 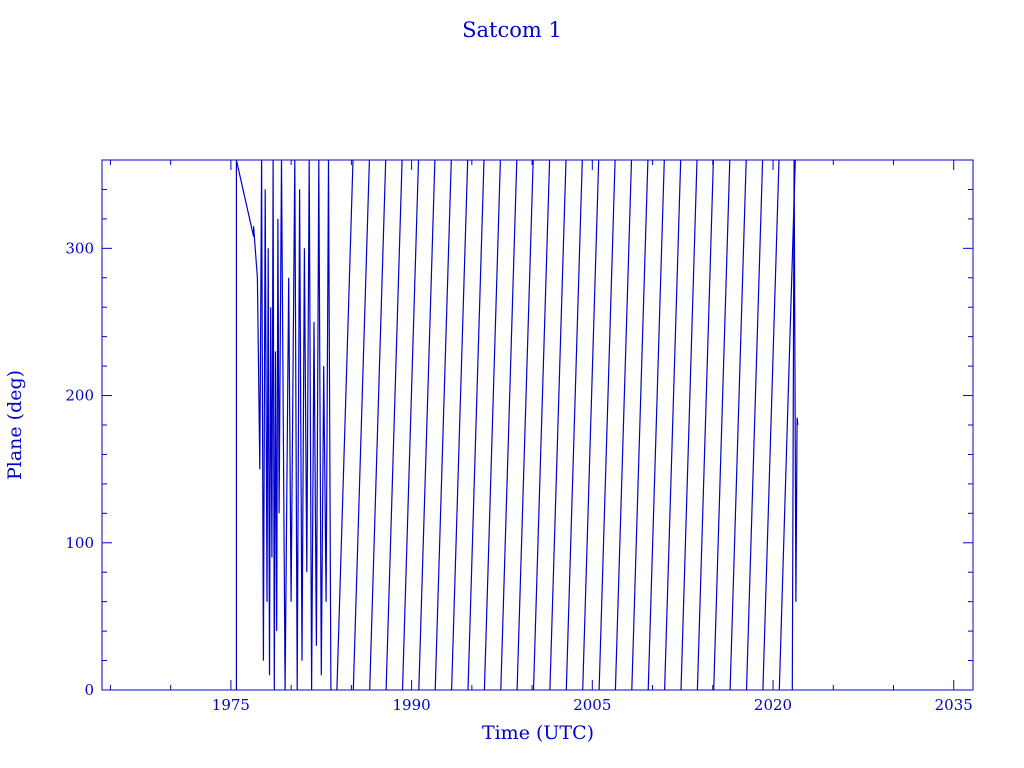 What do you see at coordinates (592, 705) in the screenshot?
I see `x-tick-label: 2005` at bounding box center [592, 705].